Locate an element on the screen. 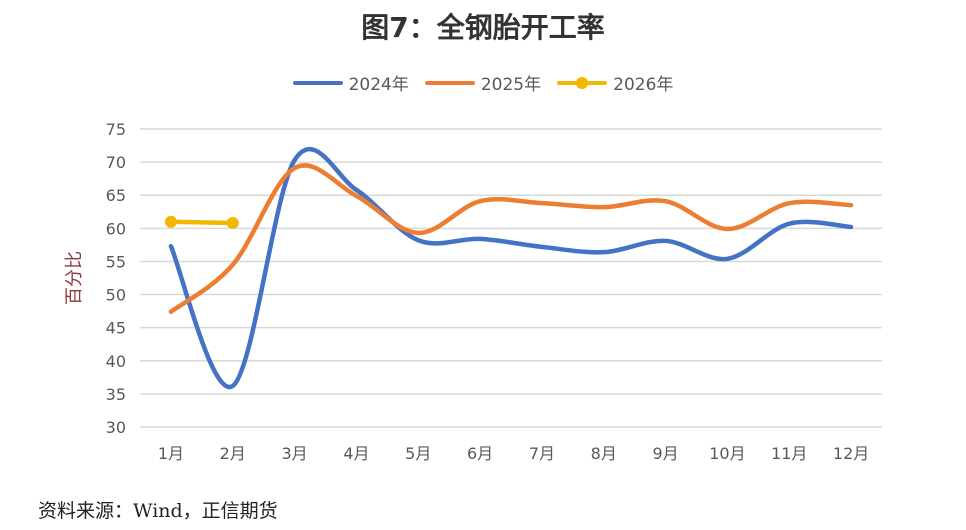 The image size is (966, 530). y-tick-label: 40 is located at coordinates (116, 361).